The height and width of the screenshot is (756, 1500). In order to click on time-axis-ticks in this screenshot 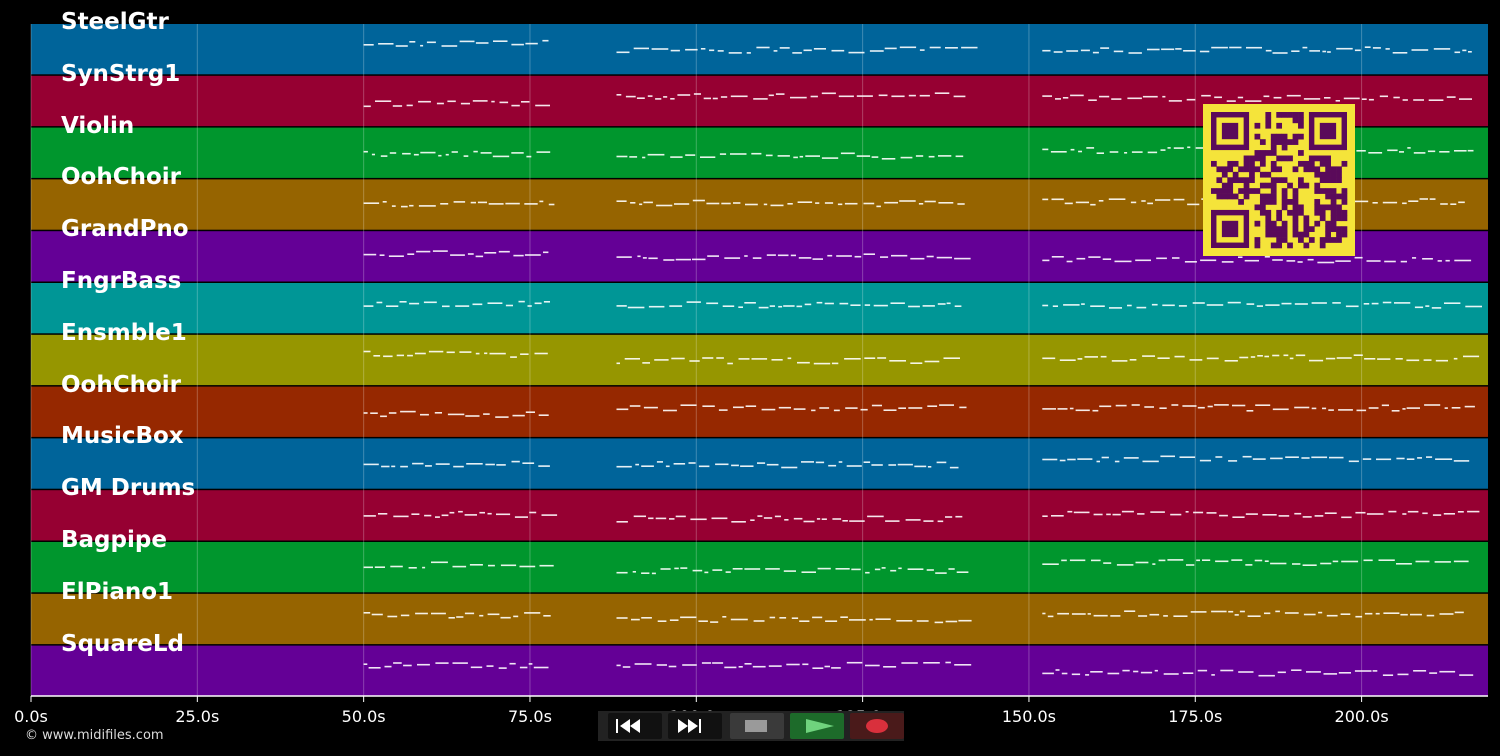, I will do `click(696, 699)`.